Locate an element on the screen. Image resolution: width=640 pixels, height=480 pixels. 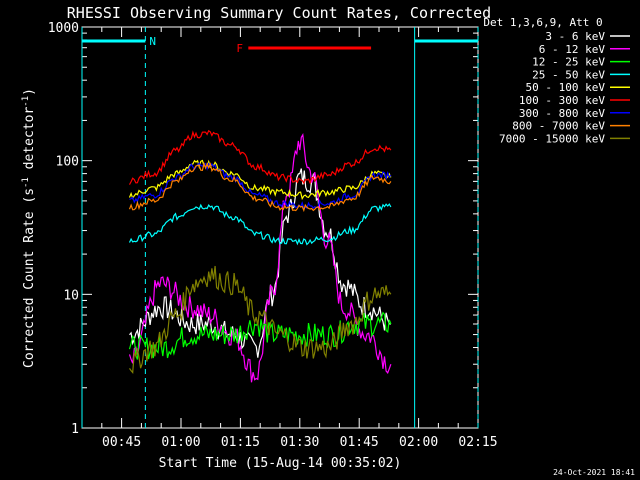
x-tick-label: 02:15 is located at coordinates (477, 442).